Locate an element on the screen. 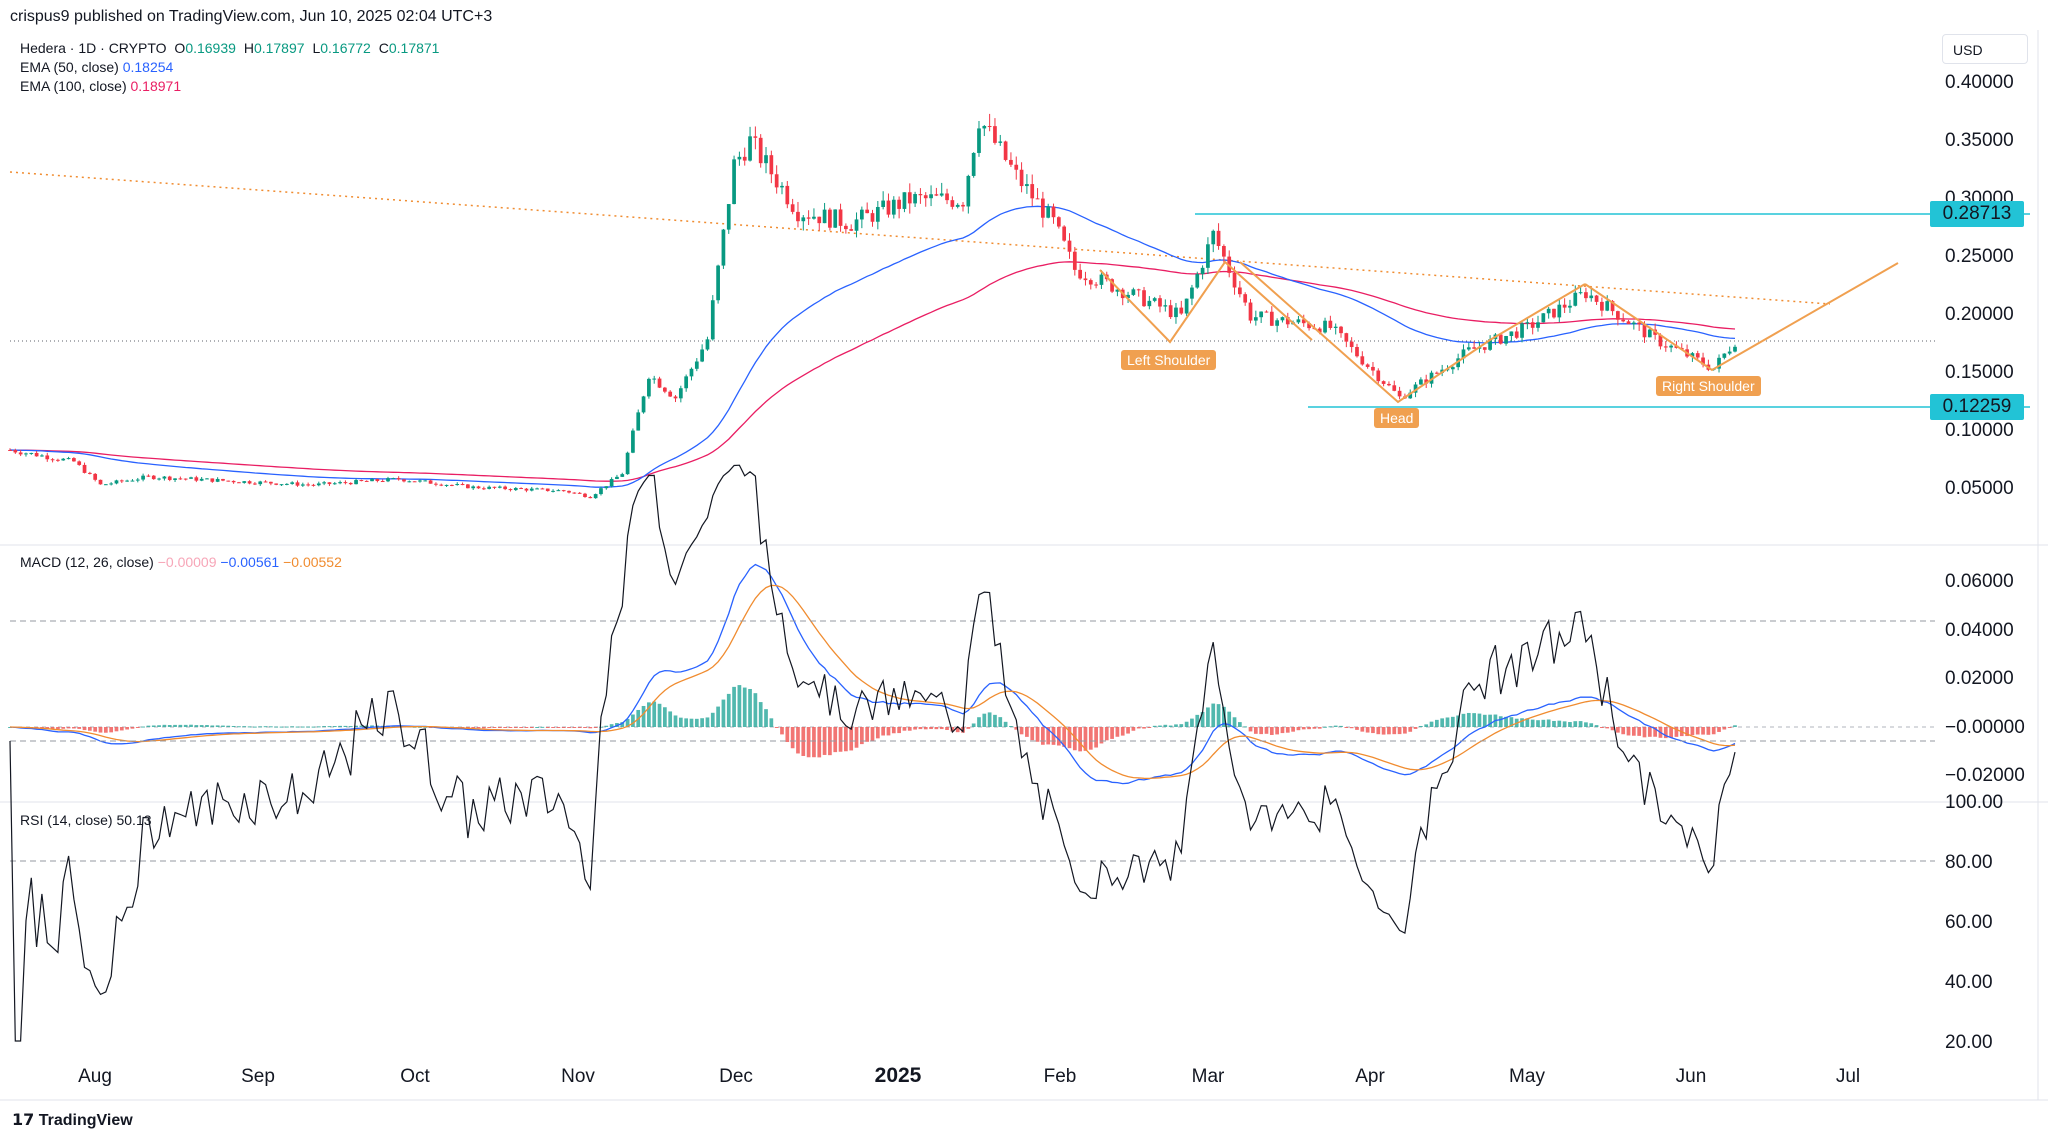  macd-axis-tick: 0.06000 is located at coordinates (1979, 581).